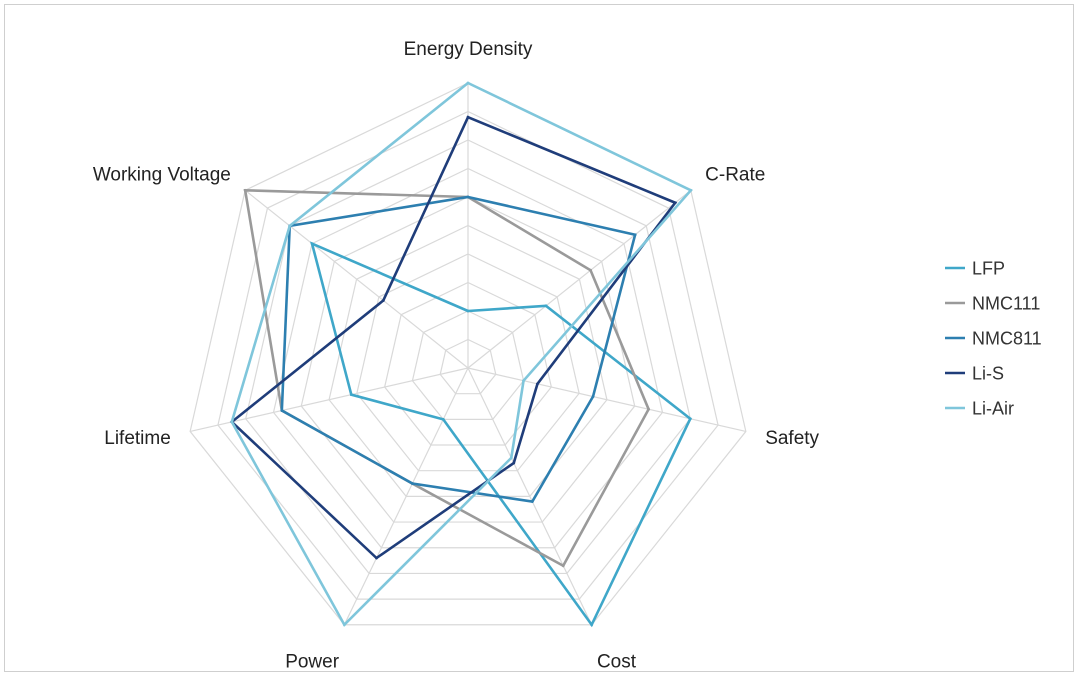 This screenshot has width=1080, height=678. I want to click on legend-item-li-air: Li-Air, so click(993, 408).